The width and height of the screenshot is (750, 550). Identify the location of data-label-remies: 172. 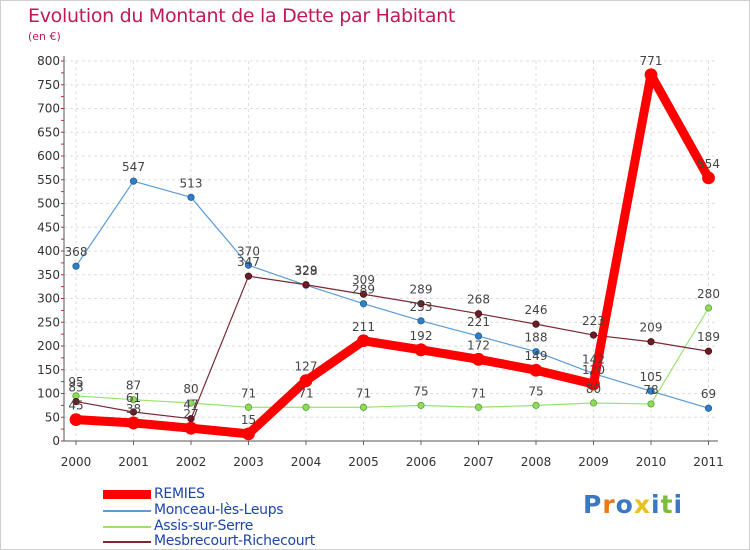
(478, 345).